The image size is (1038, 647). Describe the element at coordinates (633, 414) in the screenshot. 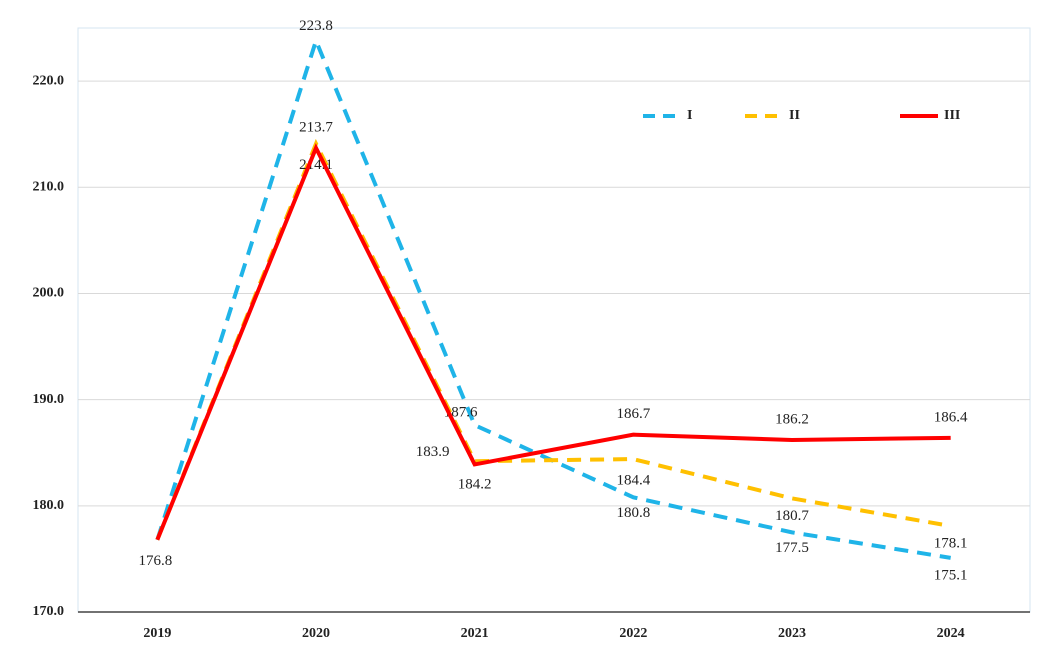

I see `data-label: 186.7` at that location.